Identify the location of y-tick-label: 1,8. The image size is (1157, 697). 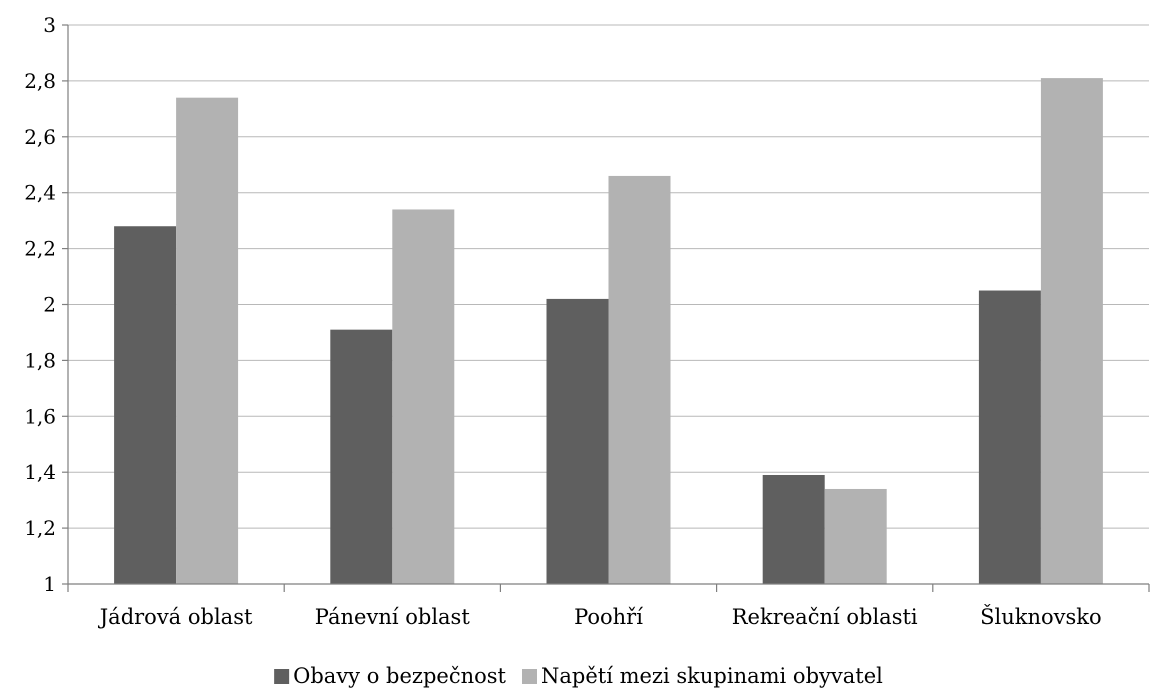
(40, 360).